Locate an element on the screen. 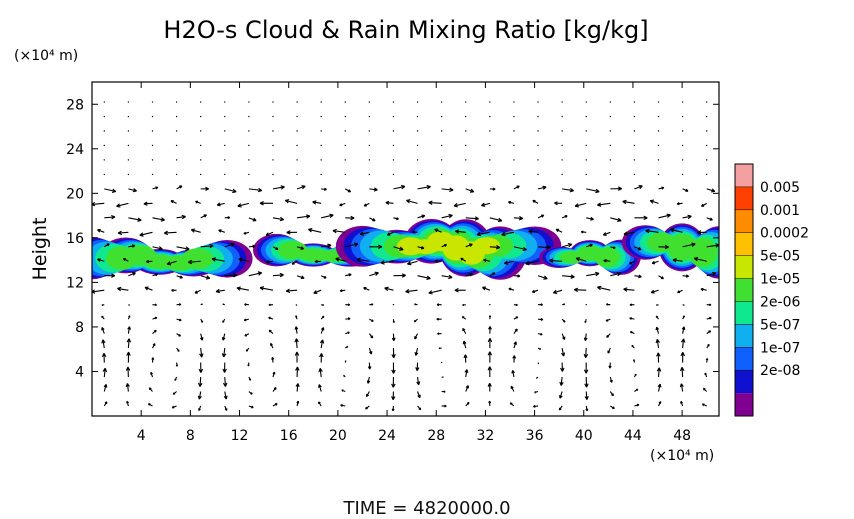 This screenshot has width=854, height=519. x-tick-label: 48 is located at coordinates (682, 436).